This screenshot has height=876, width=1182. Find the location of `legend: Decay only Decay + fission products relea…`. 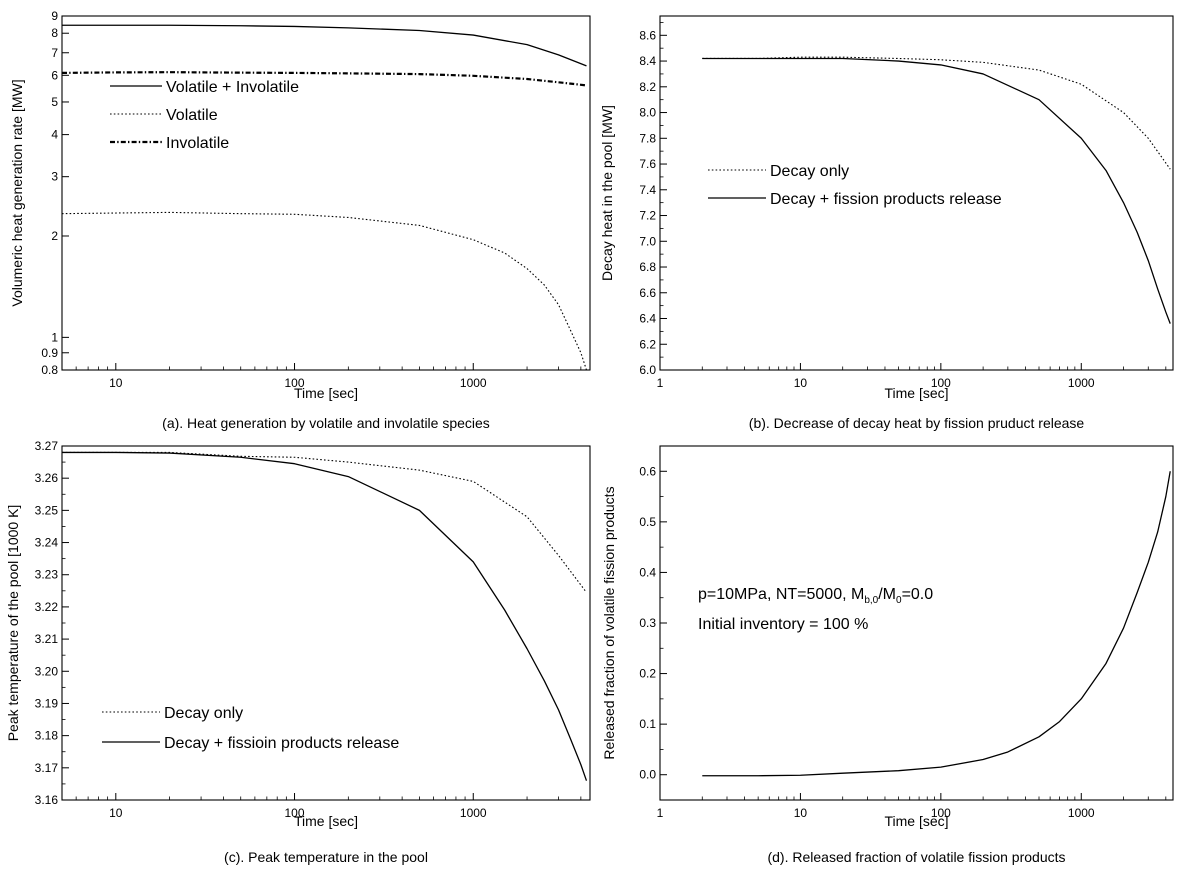

legend: Decay only Decay + fission products relea… is located at coordinates (855, 185).